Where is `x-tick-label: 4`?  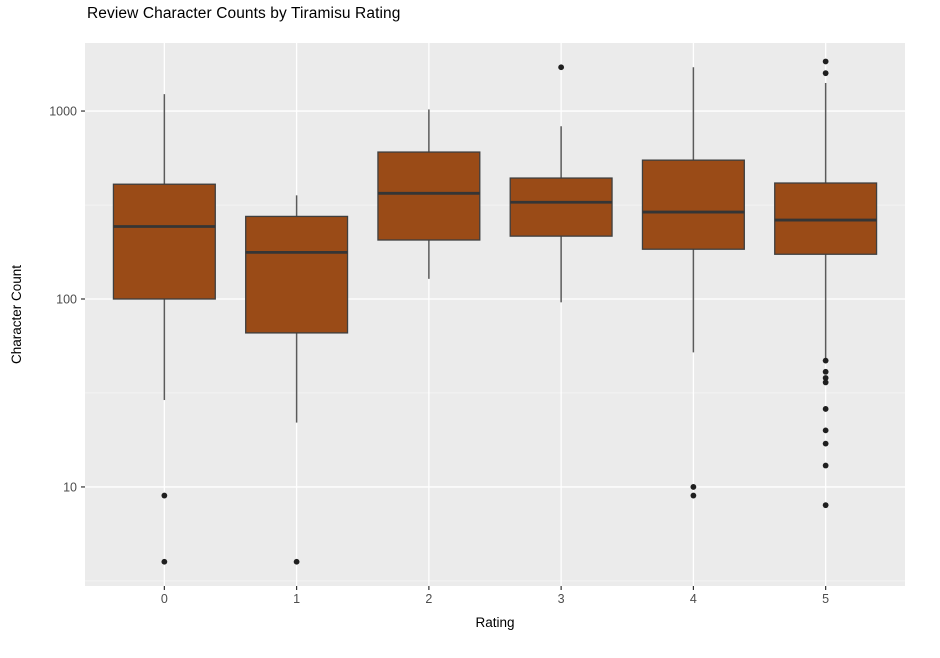
x-tick-label: 4 is located at coordinates (693, 599).